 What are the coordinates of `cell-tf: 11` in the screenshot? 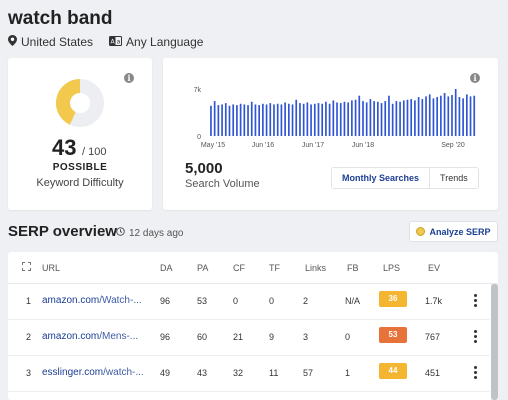 It's located at (274, 373).